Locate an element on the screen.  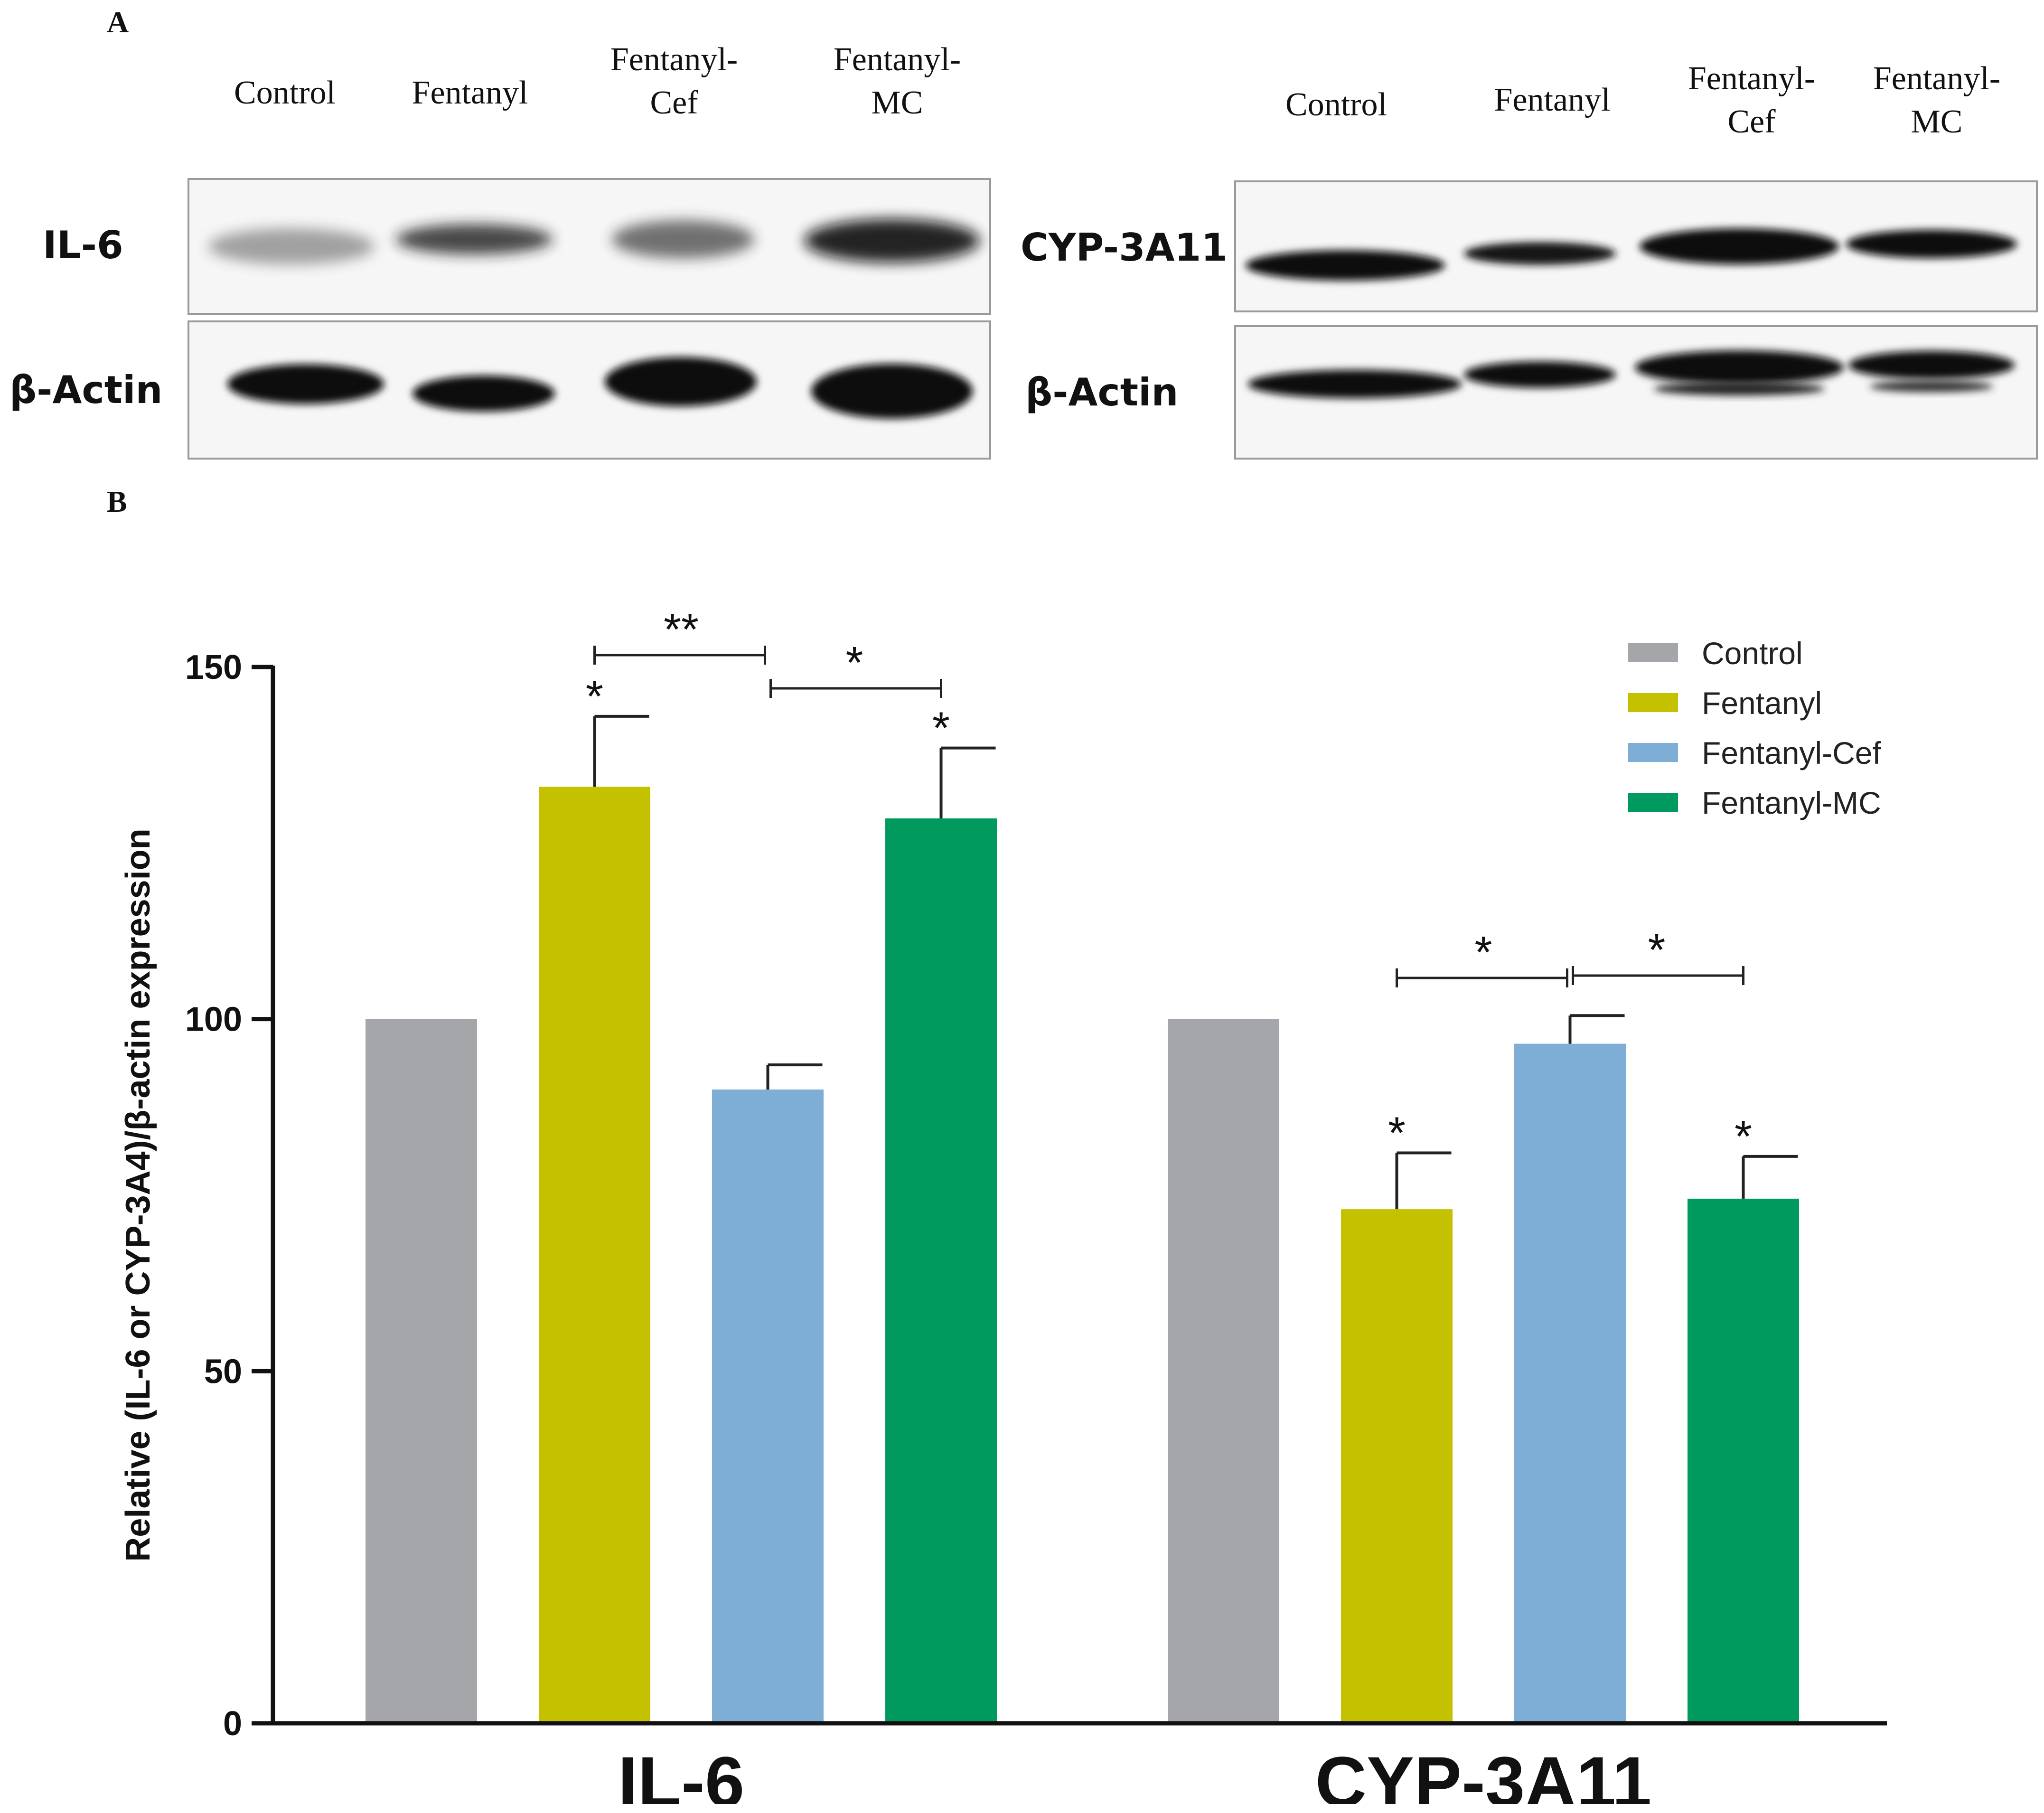
il6-actin-image is located at coordinates (589, 390).